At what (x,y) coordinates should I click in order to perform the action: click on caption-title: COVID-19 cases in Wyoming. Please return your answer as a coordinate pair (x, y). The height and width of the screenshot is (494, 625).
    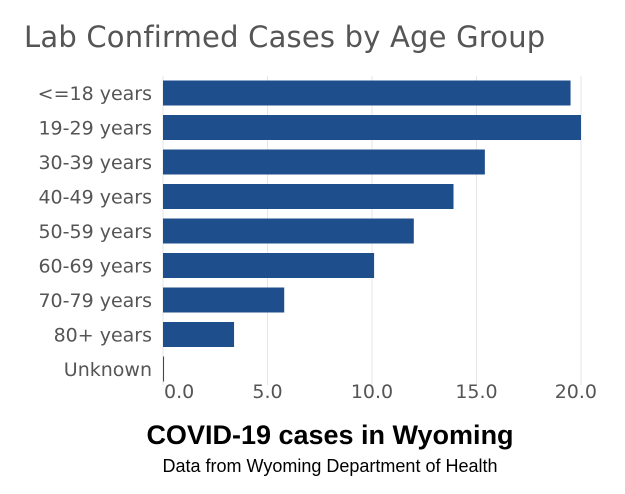
    Looking at the image, I should click on (330, 435).